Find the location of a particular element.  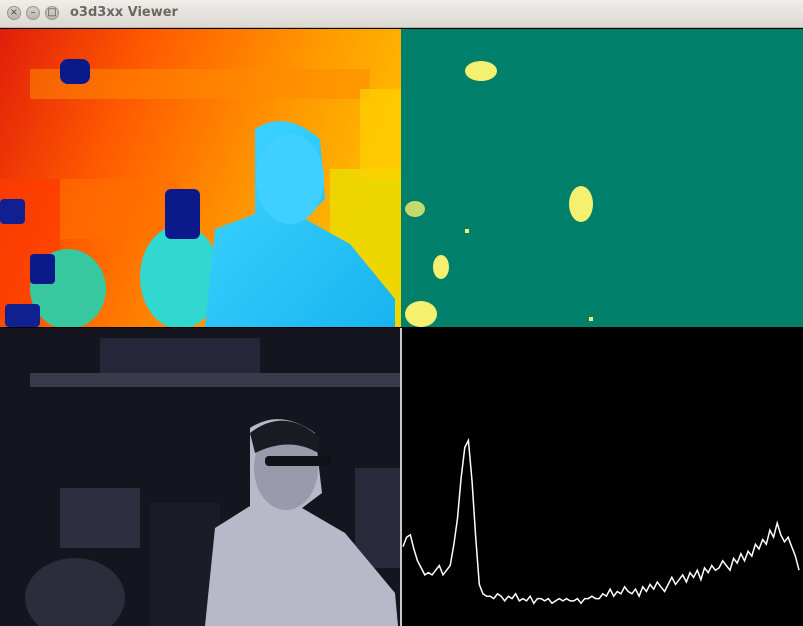

close-button: × is located at coordinates (14, 13).